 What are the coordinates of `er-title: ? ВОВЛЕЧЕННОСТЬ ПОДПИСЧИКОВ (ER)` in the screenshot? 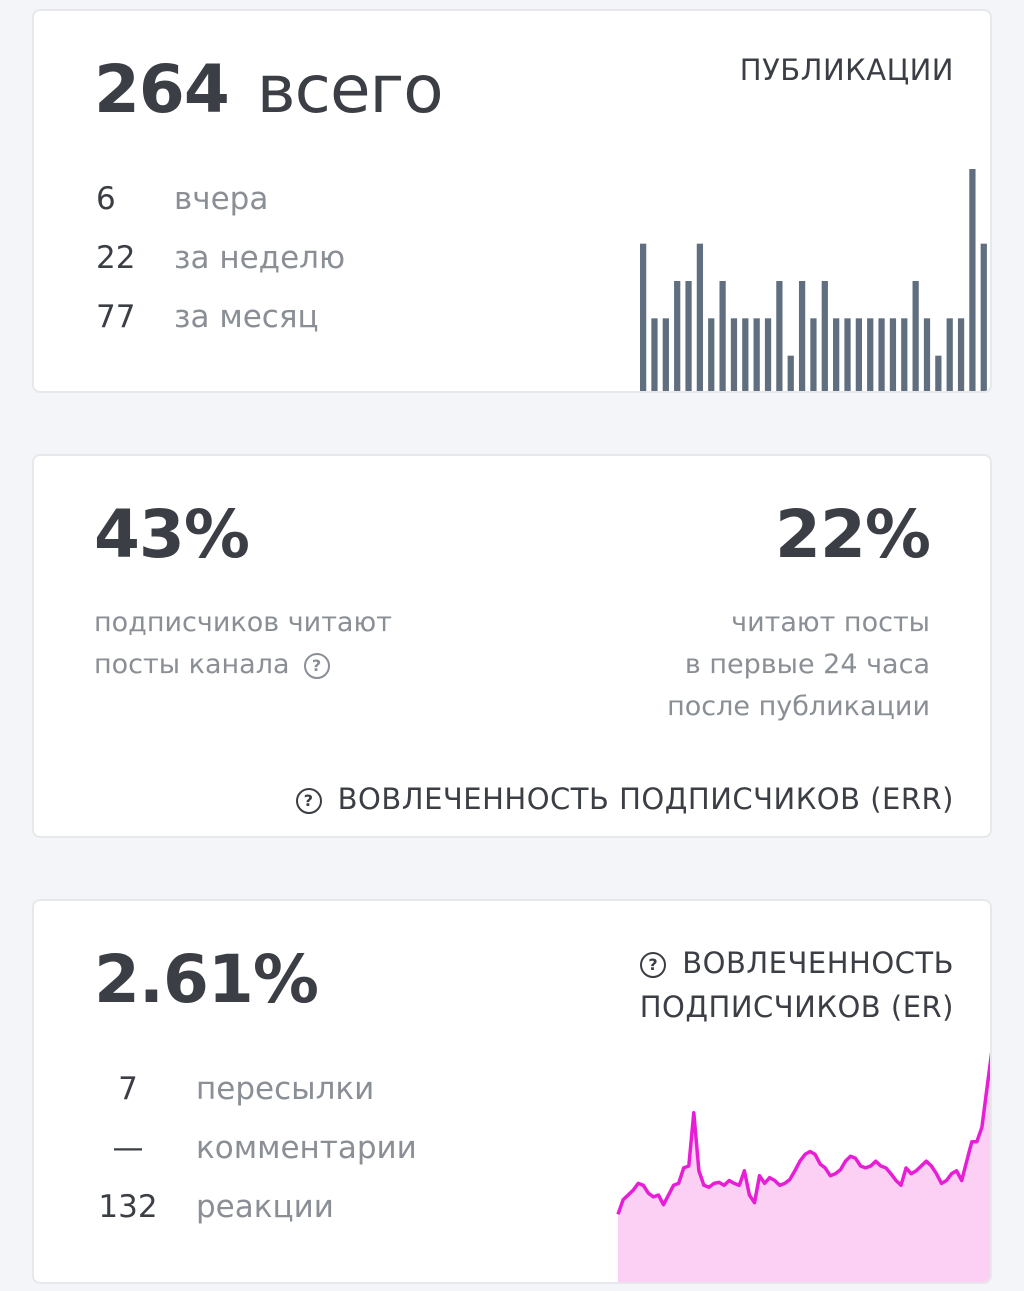 It's located at (797, 985).